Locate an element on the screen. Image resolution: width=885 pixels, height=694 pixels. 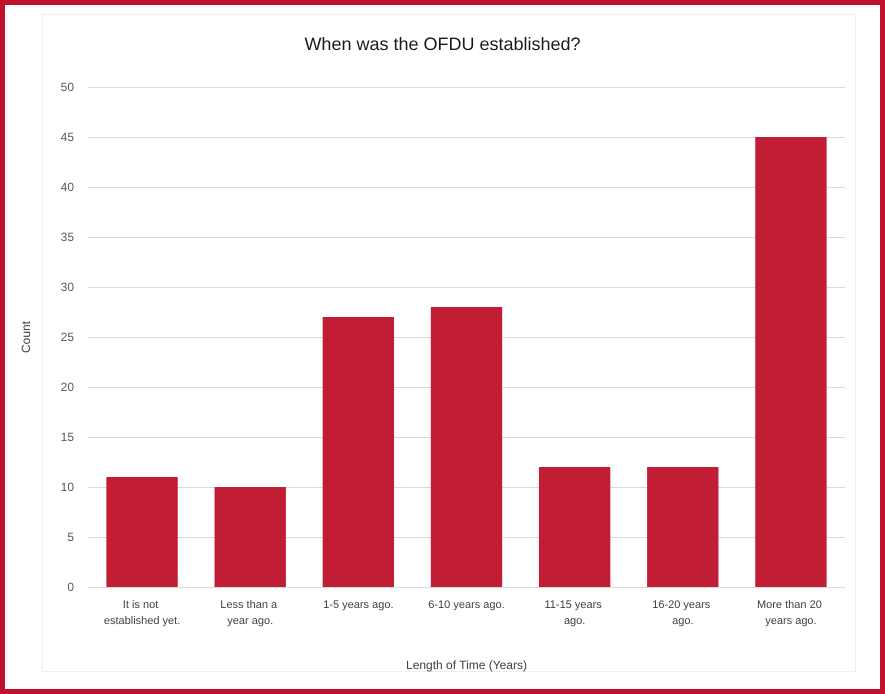
y-tick-label: 30 is located at coordinates (67, 287).